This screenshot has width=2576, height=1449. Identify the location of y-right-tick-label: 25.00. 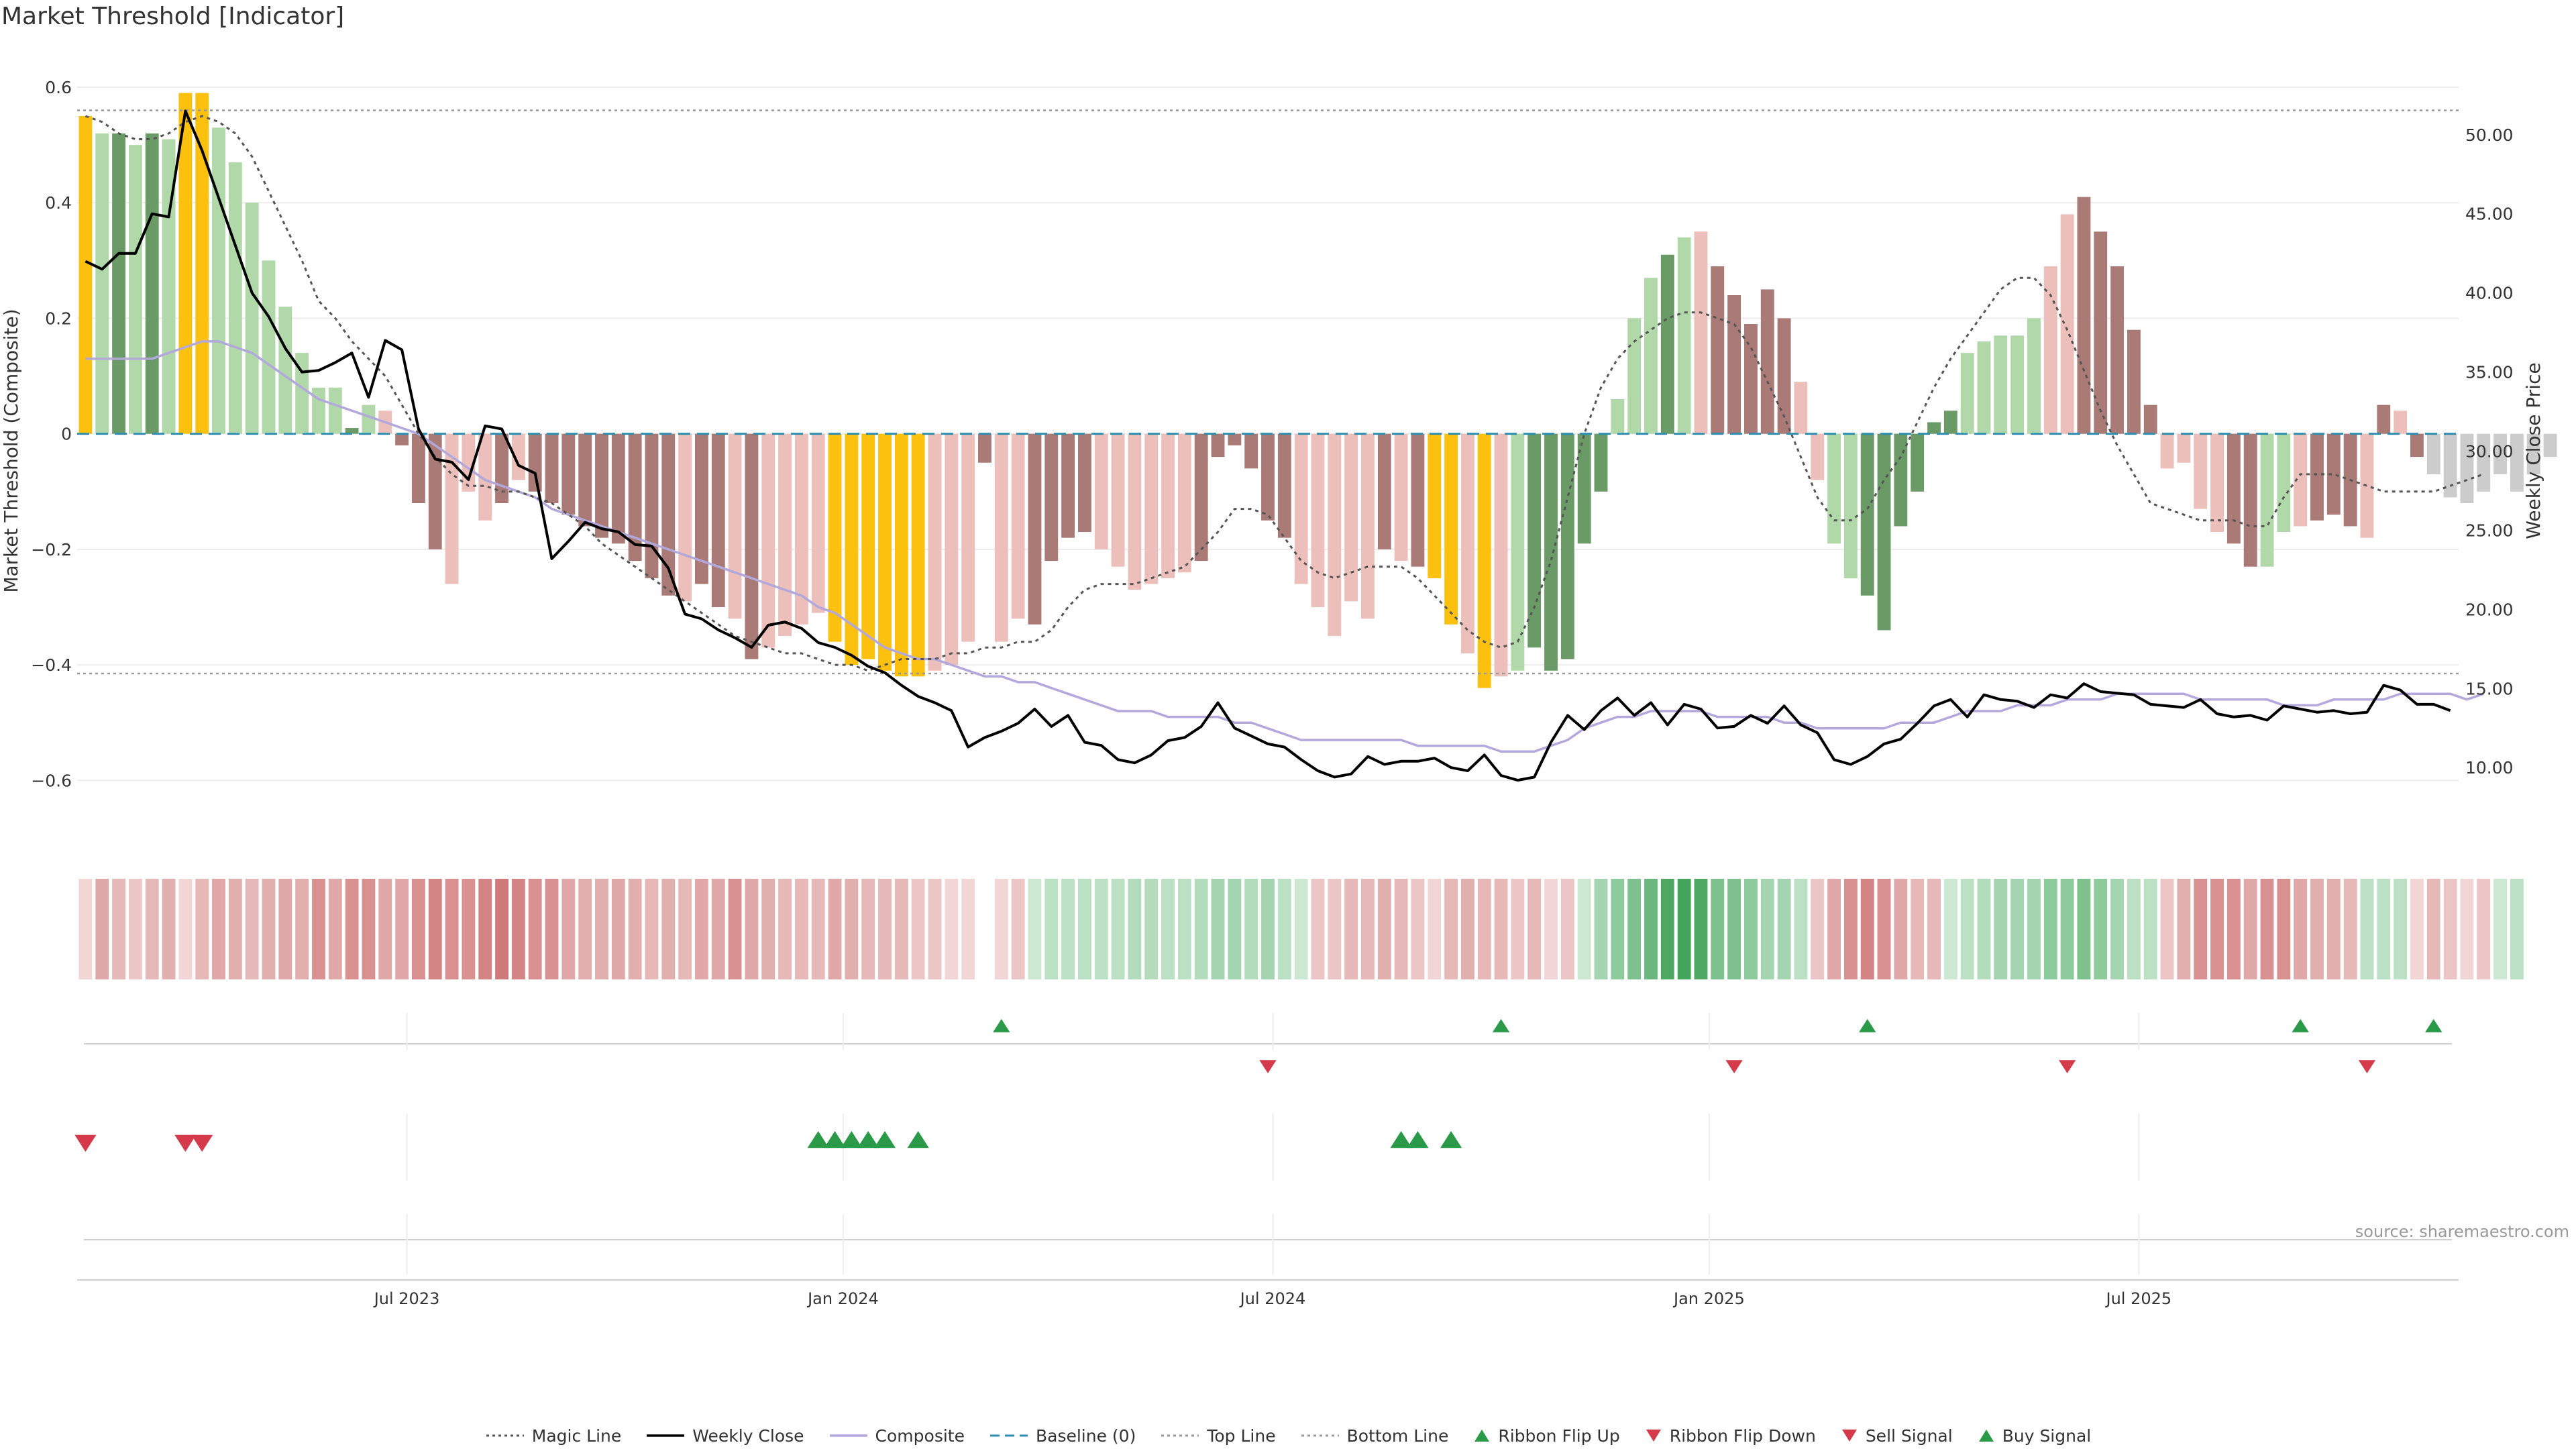
(2489, 530).